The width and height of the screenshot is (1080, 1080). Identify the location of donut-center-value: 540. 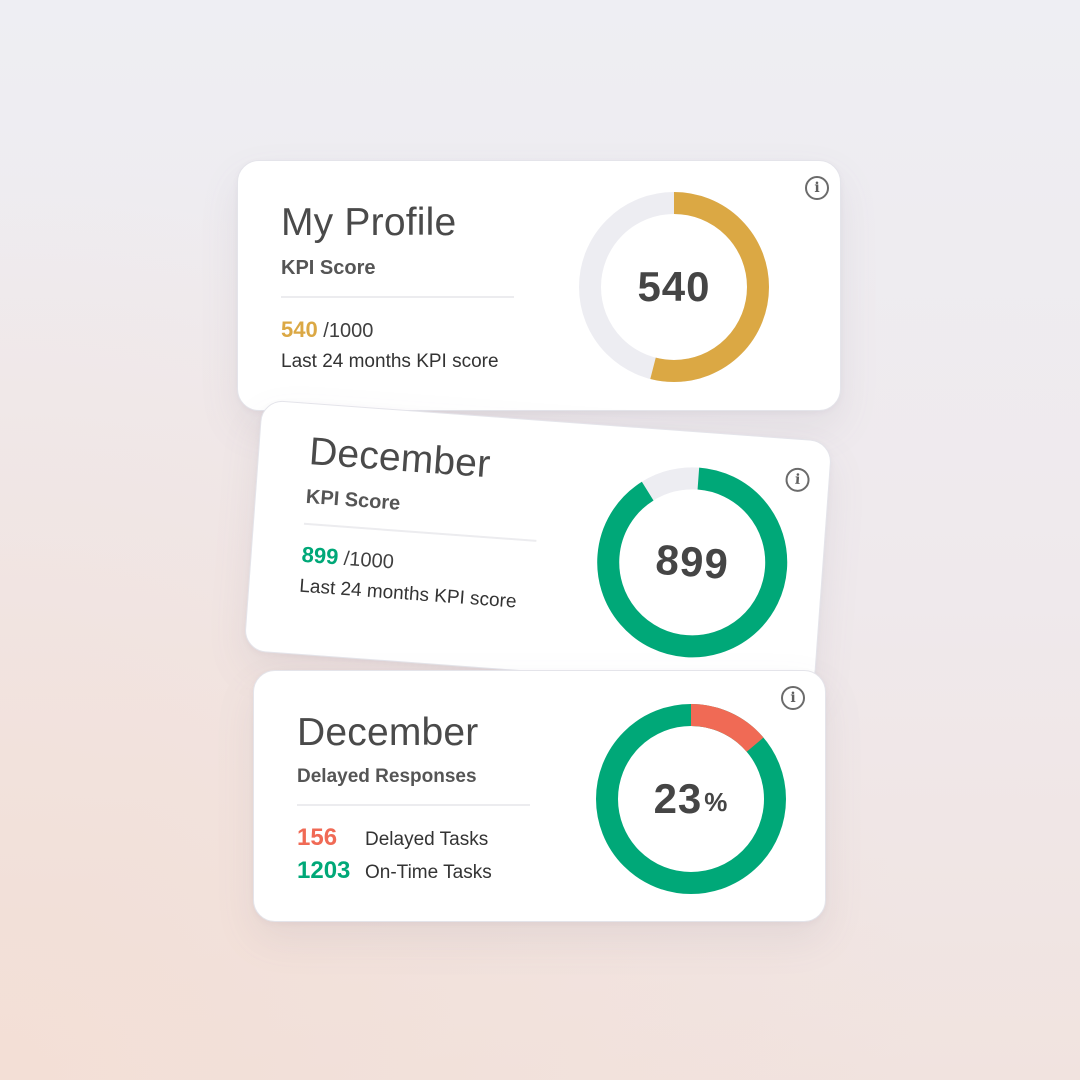
(674, 286).